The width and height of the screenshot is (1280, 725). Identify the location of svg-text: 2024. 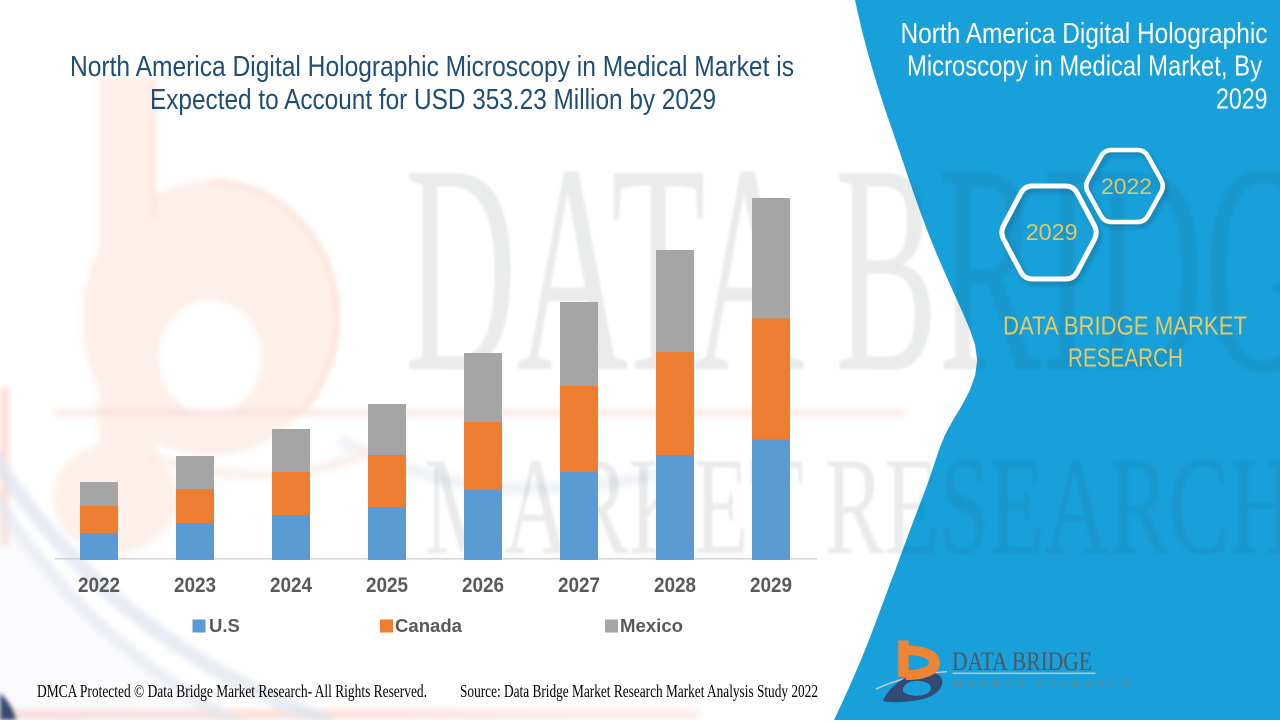
(291, 585).